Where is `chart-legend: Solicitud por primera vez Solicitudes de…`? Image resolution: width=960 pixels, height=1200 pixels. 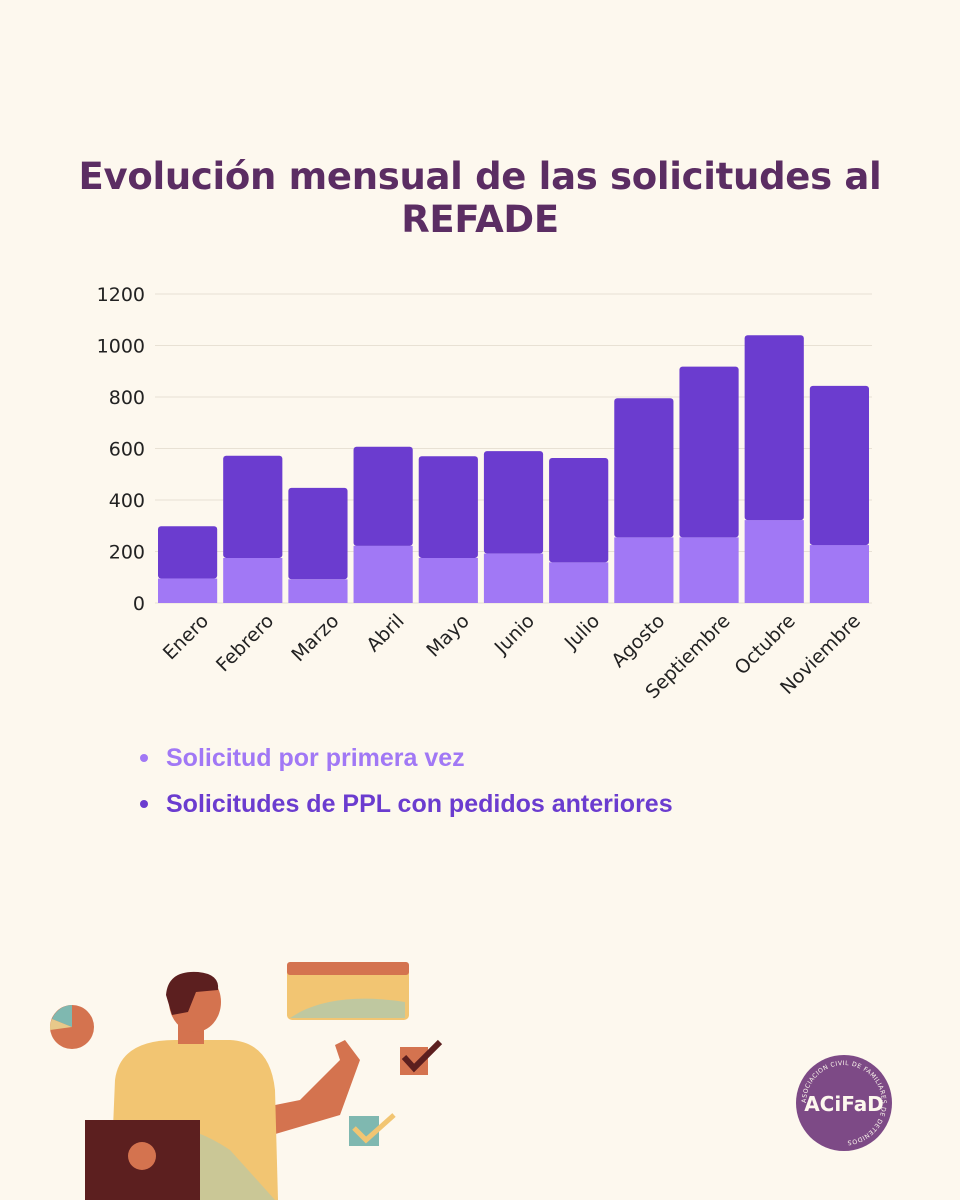 chart-legend: Solicitud por primera vez Solicitudes de… is located at coordinates (406, 781).